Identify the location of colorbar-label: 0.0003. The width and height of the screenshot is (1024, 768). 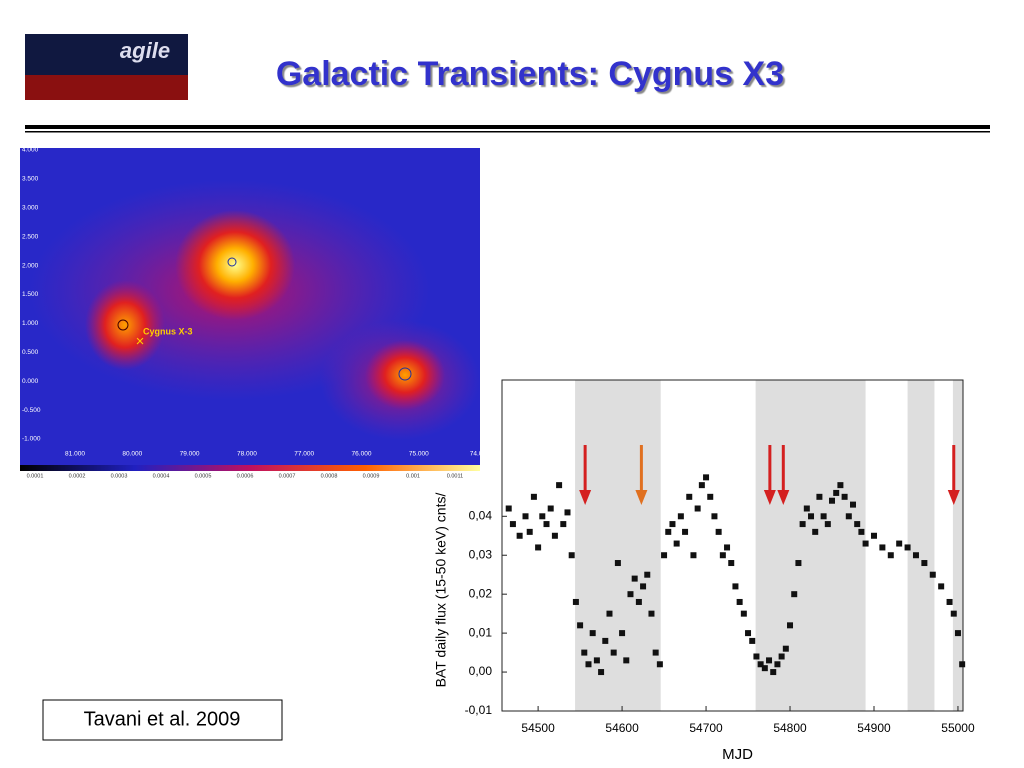
(119, 476).